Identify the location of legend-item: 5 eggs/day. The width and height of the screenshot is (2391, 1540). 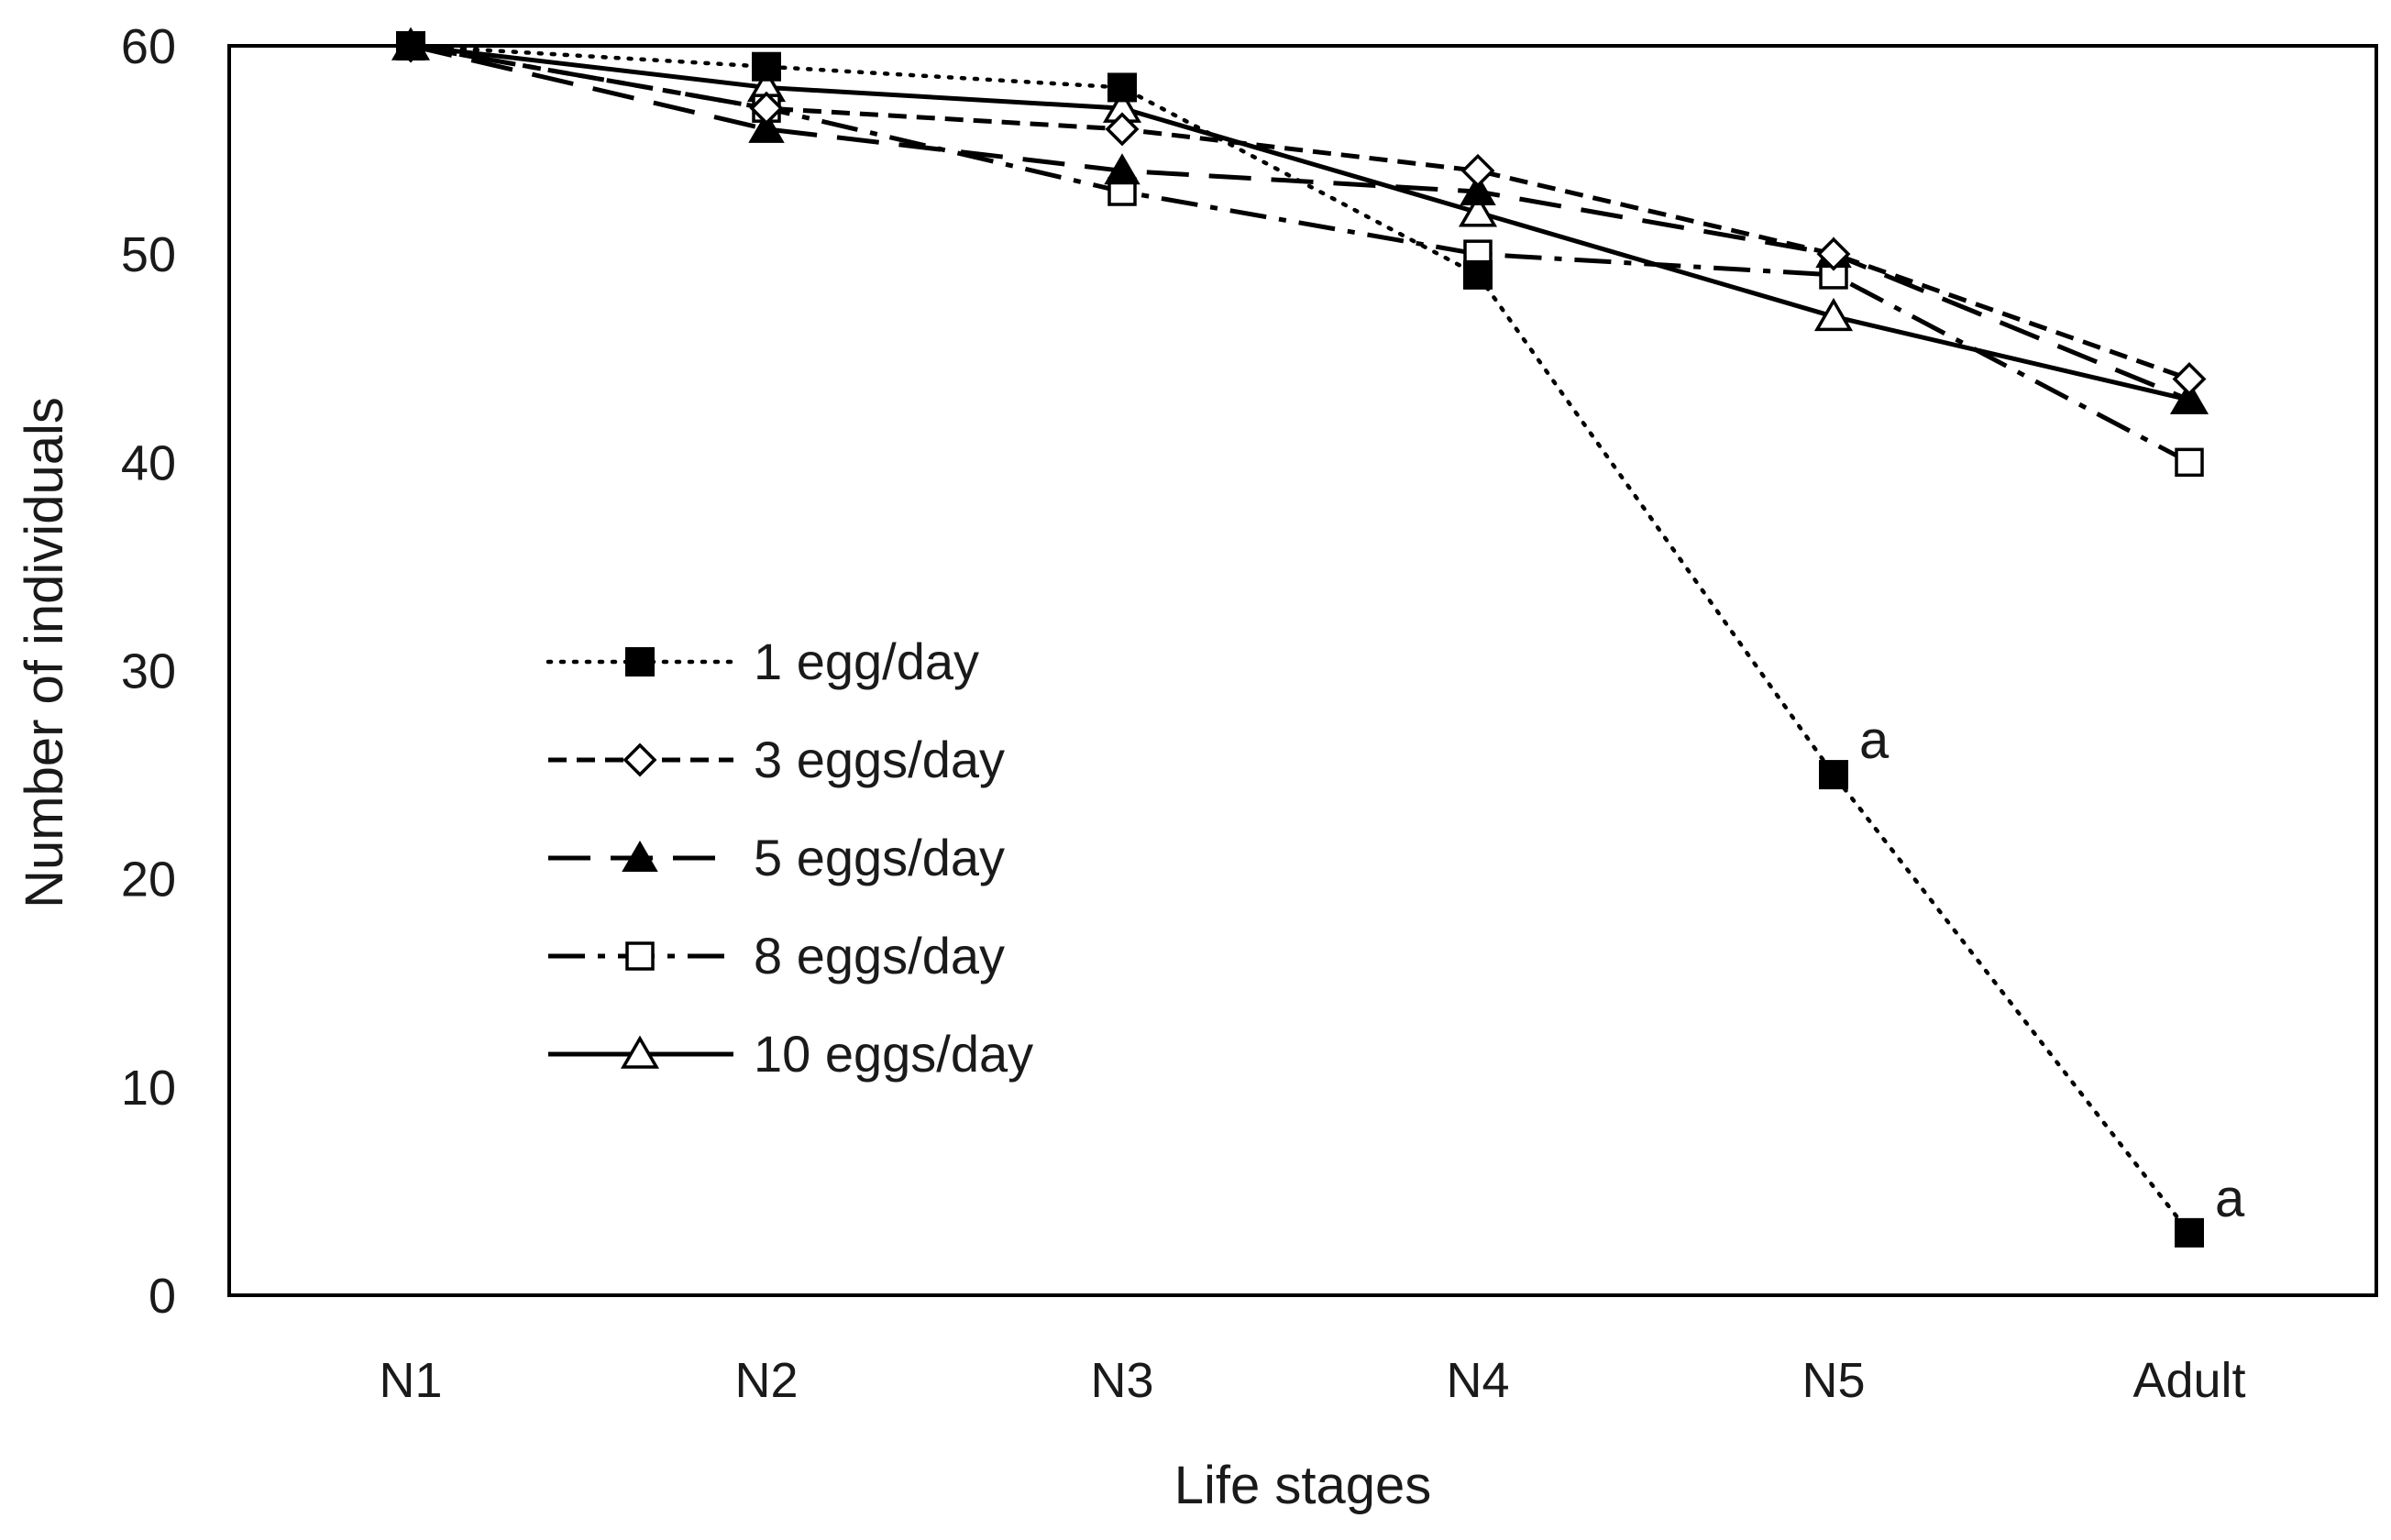
(776, 857).